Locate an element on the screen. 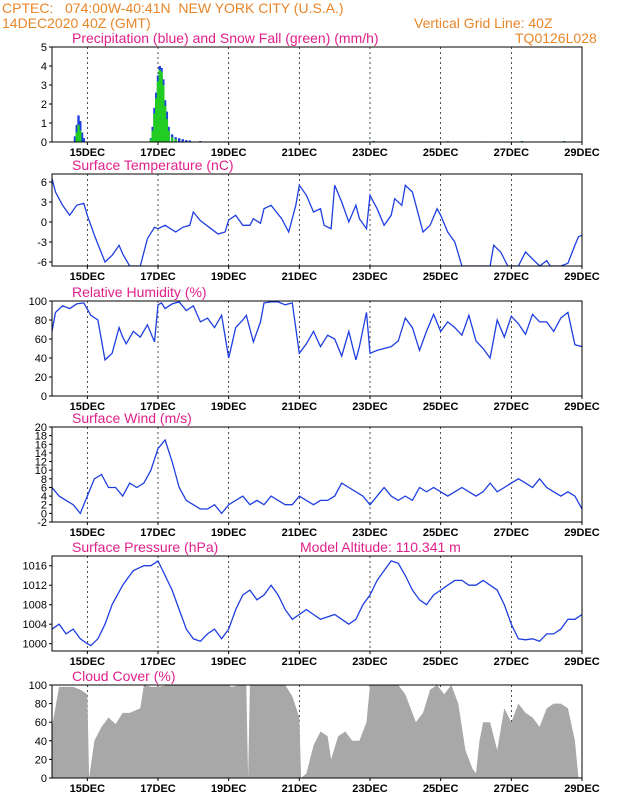 The height and width of the screenshot is (800, 618). y-tick-label-temp: -3 is located at coordinates (42, 243).